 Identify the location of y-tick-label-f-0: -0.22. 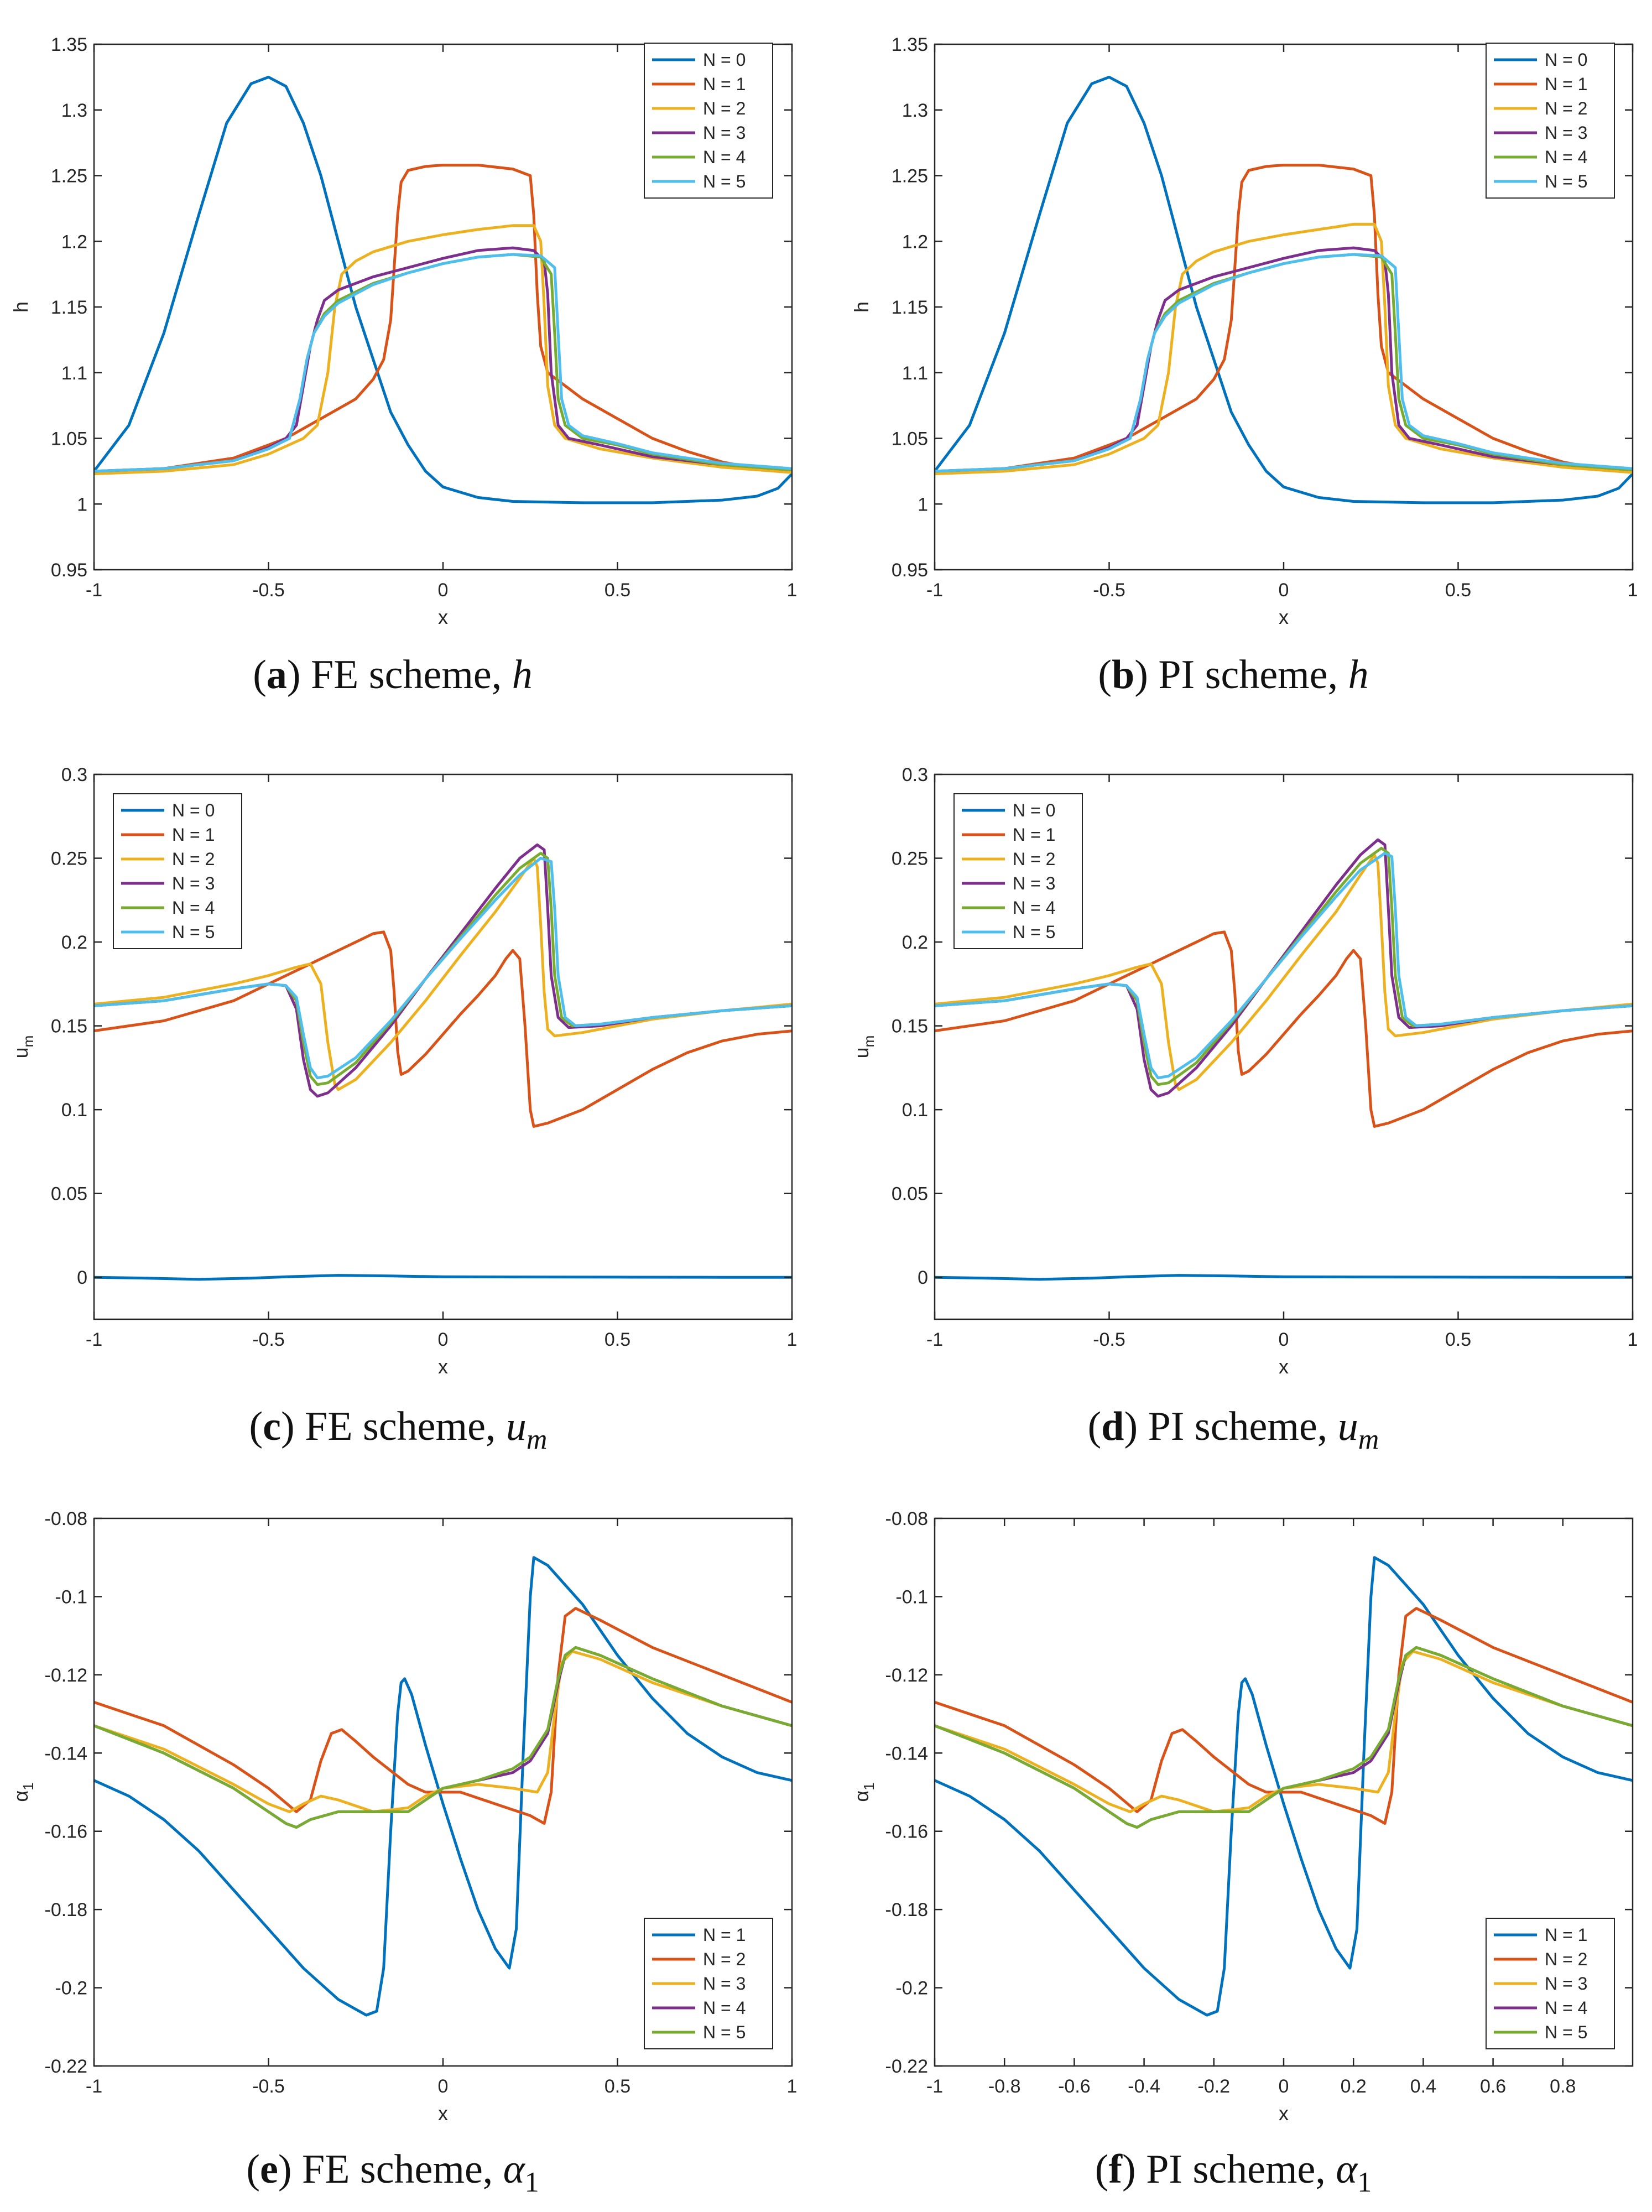
(907, 2066).